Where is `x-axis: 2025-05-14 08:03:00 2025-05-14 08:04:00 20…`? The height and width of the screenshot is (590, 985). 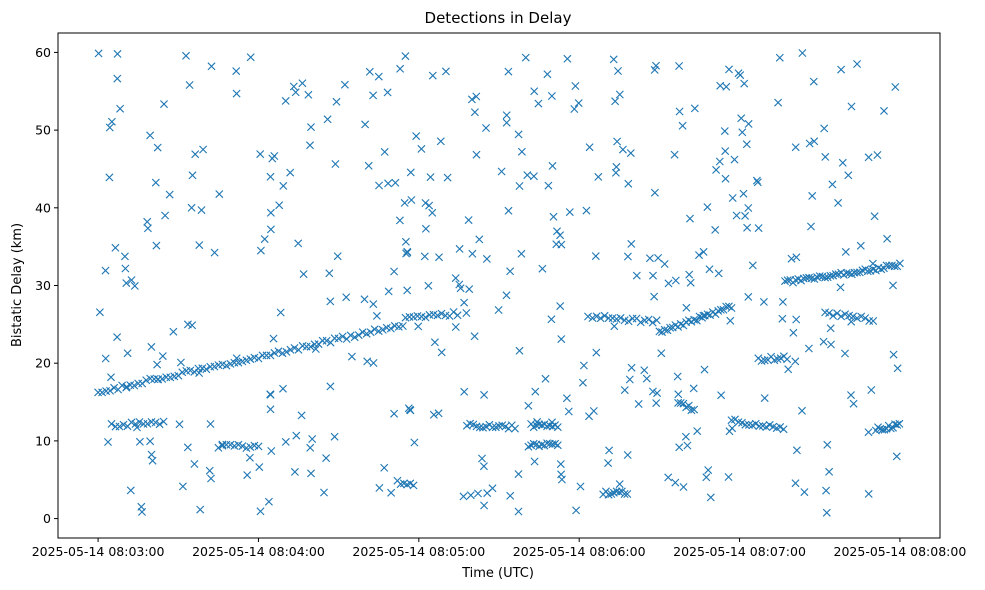 x-axis: 2025-05-14 08:03:00 2025-05-14 08:04:00 20… is located at coordinates (499, 548).